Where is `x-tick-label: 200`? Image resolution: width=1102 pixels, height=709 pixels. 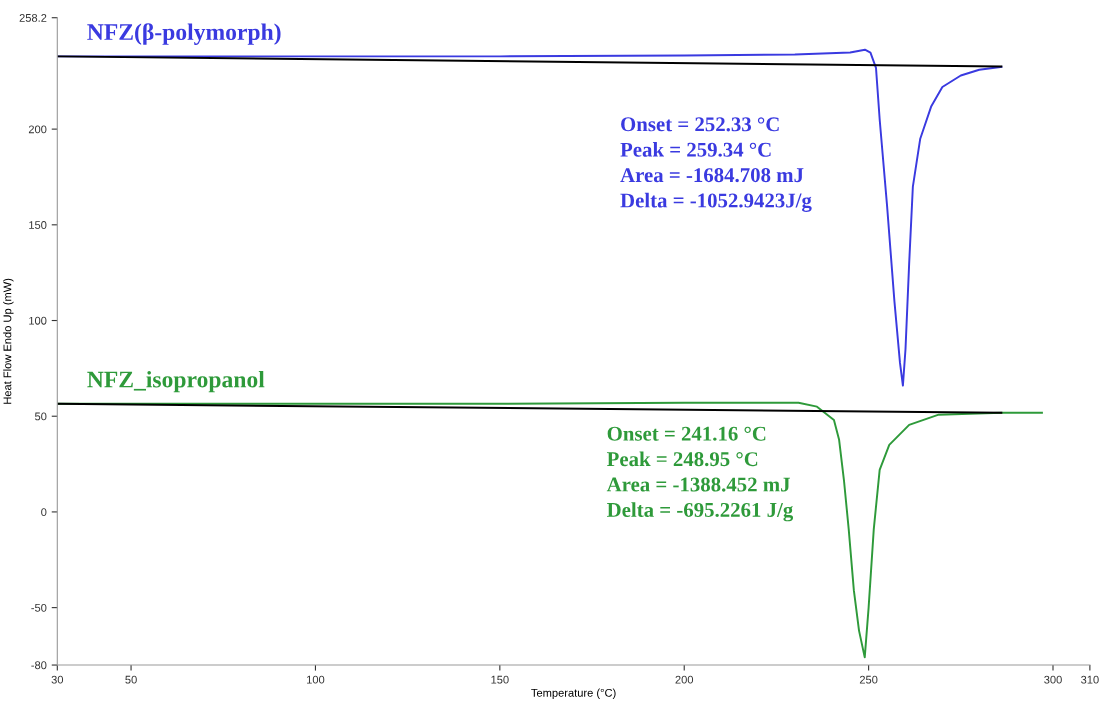 x-tick-label: 200 is located at coordinates (684, 679).